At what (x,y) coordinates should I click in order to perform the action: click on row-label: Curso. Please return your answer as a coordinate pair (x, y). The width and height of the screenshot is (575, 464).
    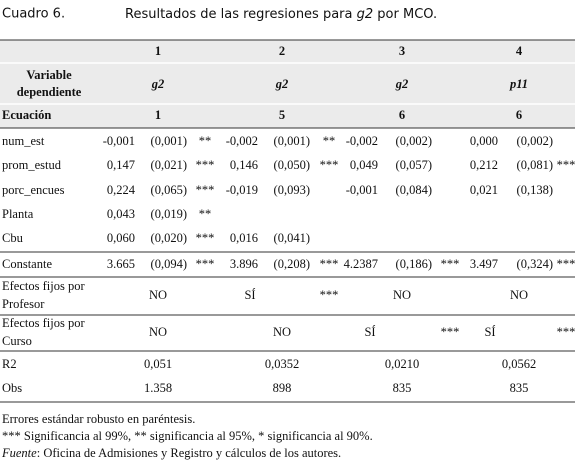
    Looking at the image, I should click on (17, 341).